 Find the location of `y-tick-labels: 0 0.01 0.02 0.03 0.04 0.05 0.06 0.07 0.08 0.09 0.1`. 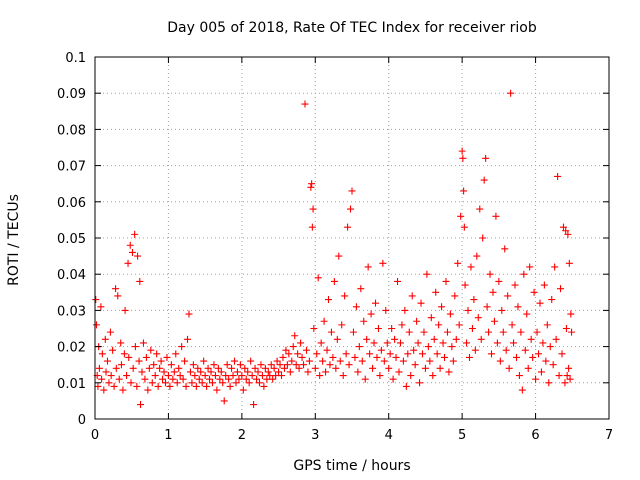

y-tick-labels: 0 0.01 0.02 0.03 0.04 0.05 0.06 0.07 0.08 0.09 0.1 is located at coordinates (71, 239).